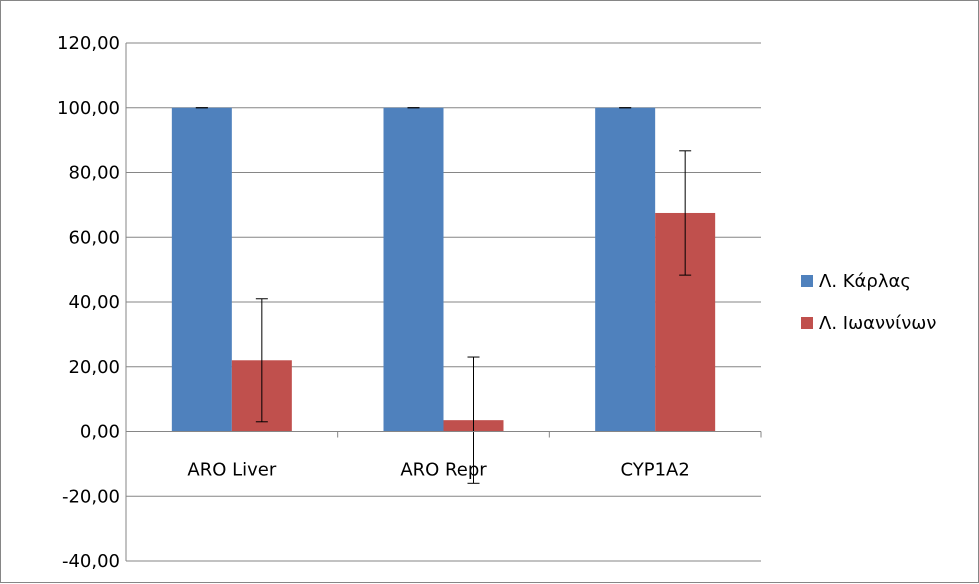 This screenshot has width=979, height=584. I want to click on category-labels: ARO Liver ARO Repr CYP1A2, so click(438, 470).